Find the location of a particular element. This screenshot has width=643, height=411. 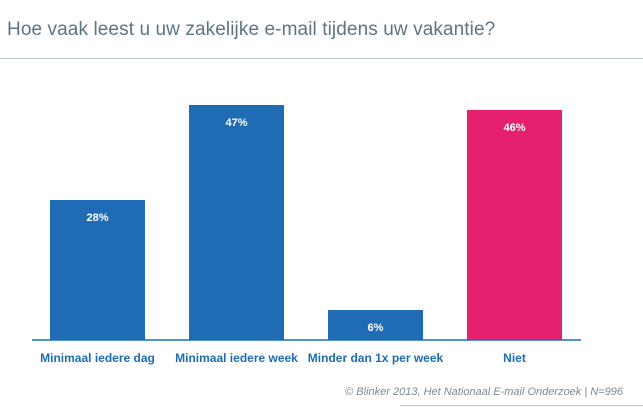

category-label-2: Minimaal iedere week is located at coordinates (236, 358).